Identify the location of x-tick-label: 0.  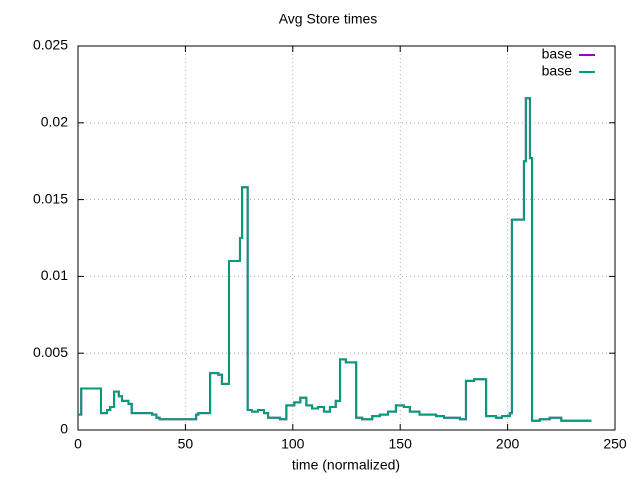
(78, 444).